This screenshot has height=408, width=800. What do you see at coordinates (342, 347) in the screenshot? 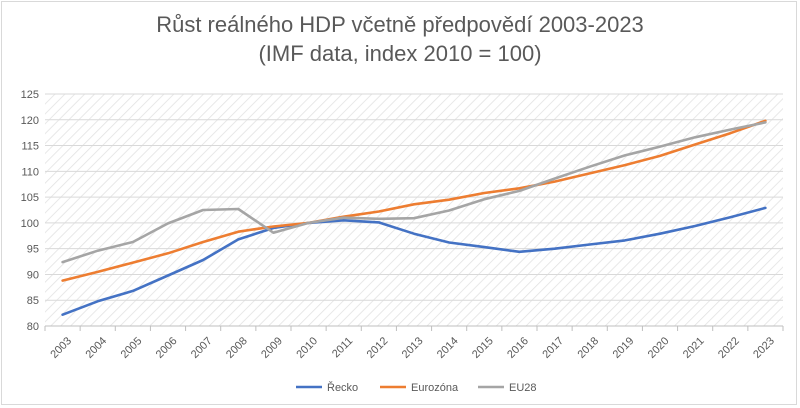
I see `x-tick-label: 2011` at bounding box center [342, 347].